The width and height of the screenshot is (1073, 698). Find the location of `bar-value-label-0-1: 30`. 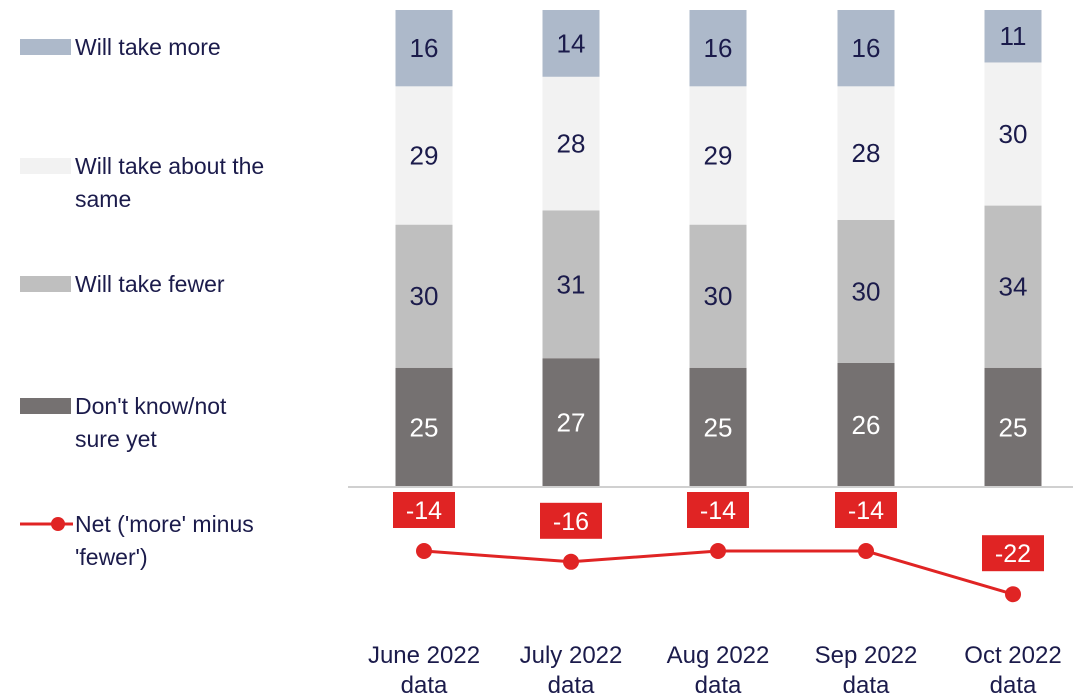

bar-value-label-0-1: 30 is located at coordinates (424, 296).